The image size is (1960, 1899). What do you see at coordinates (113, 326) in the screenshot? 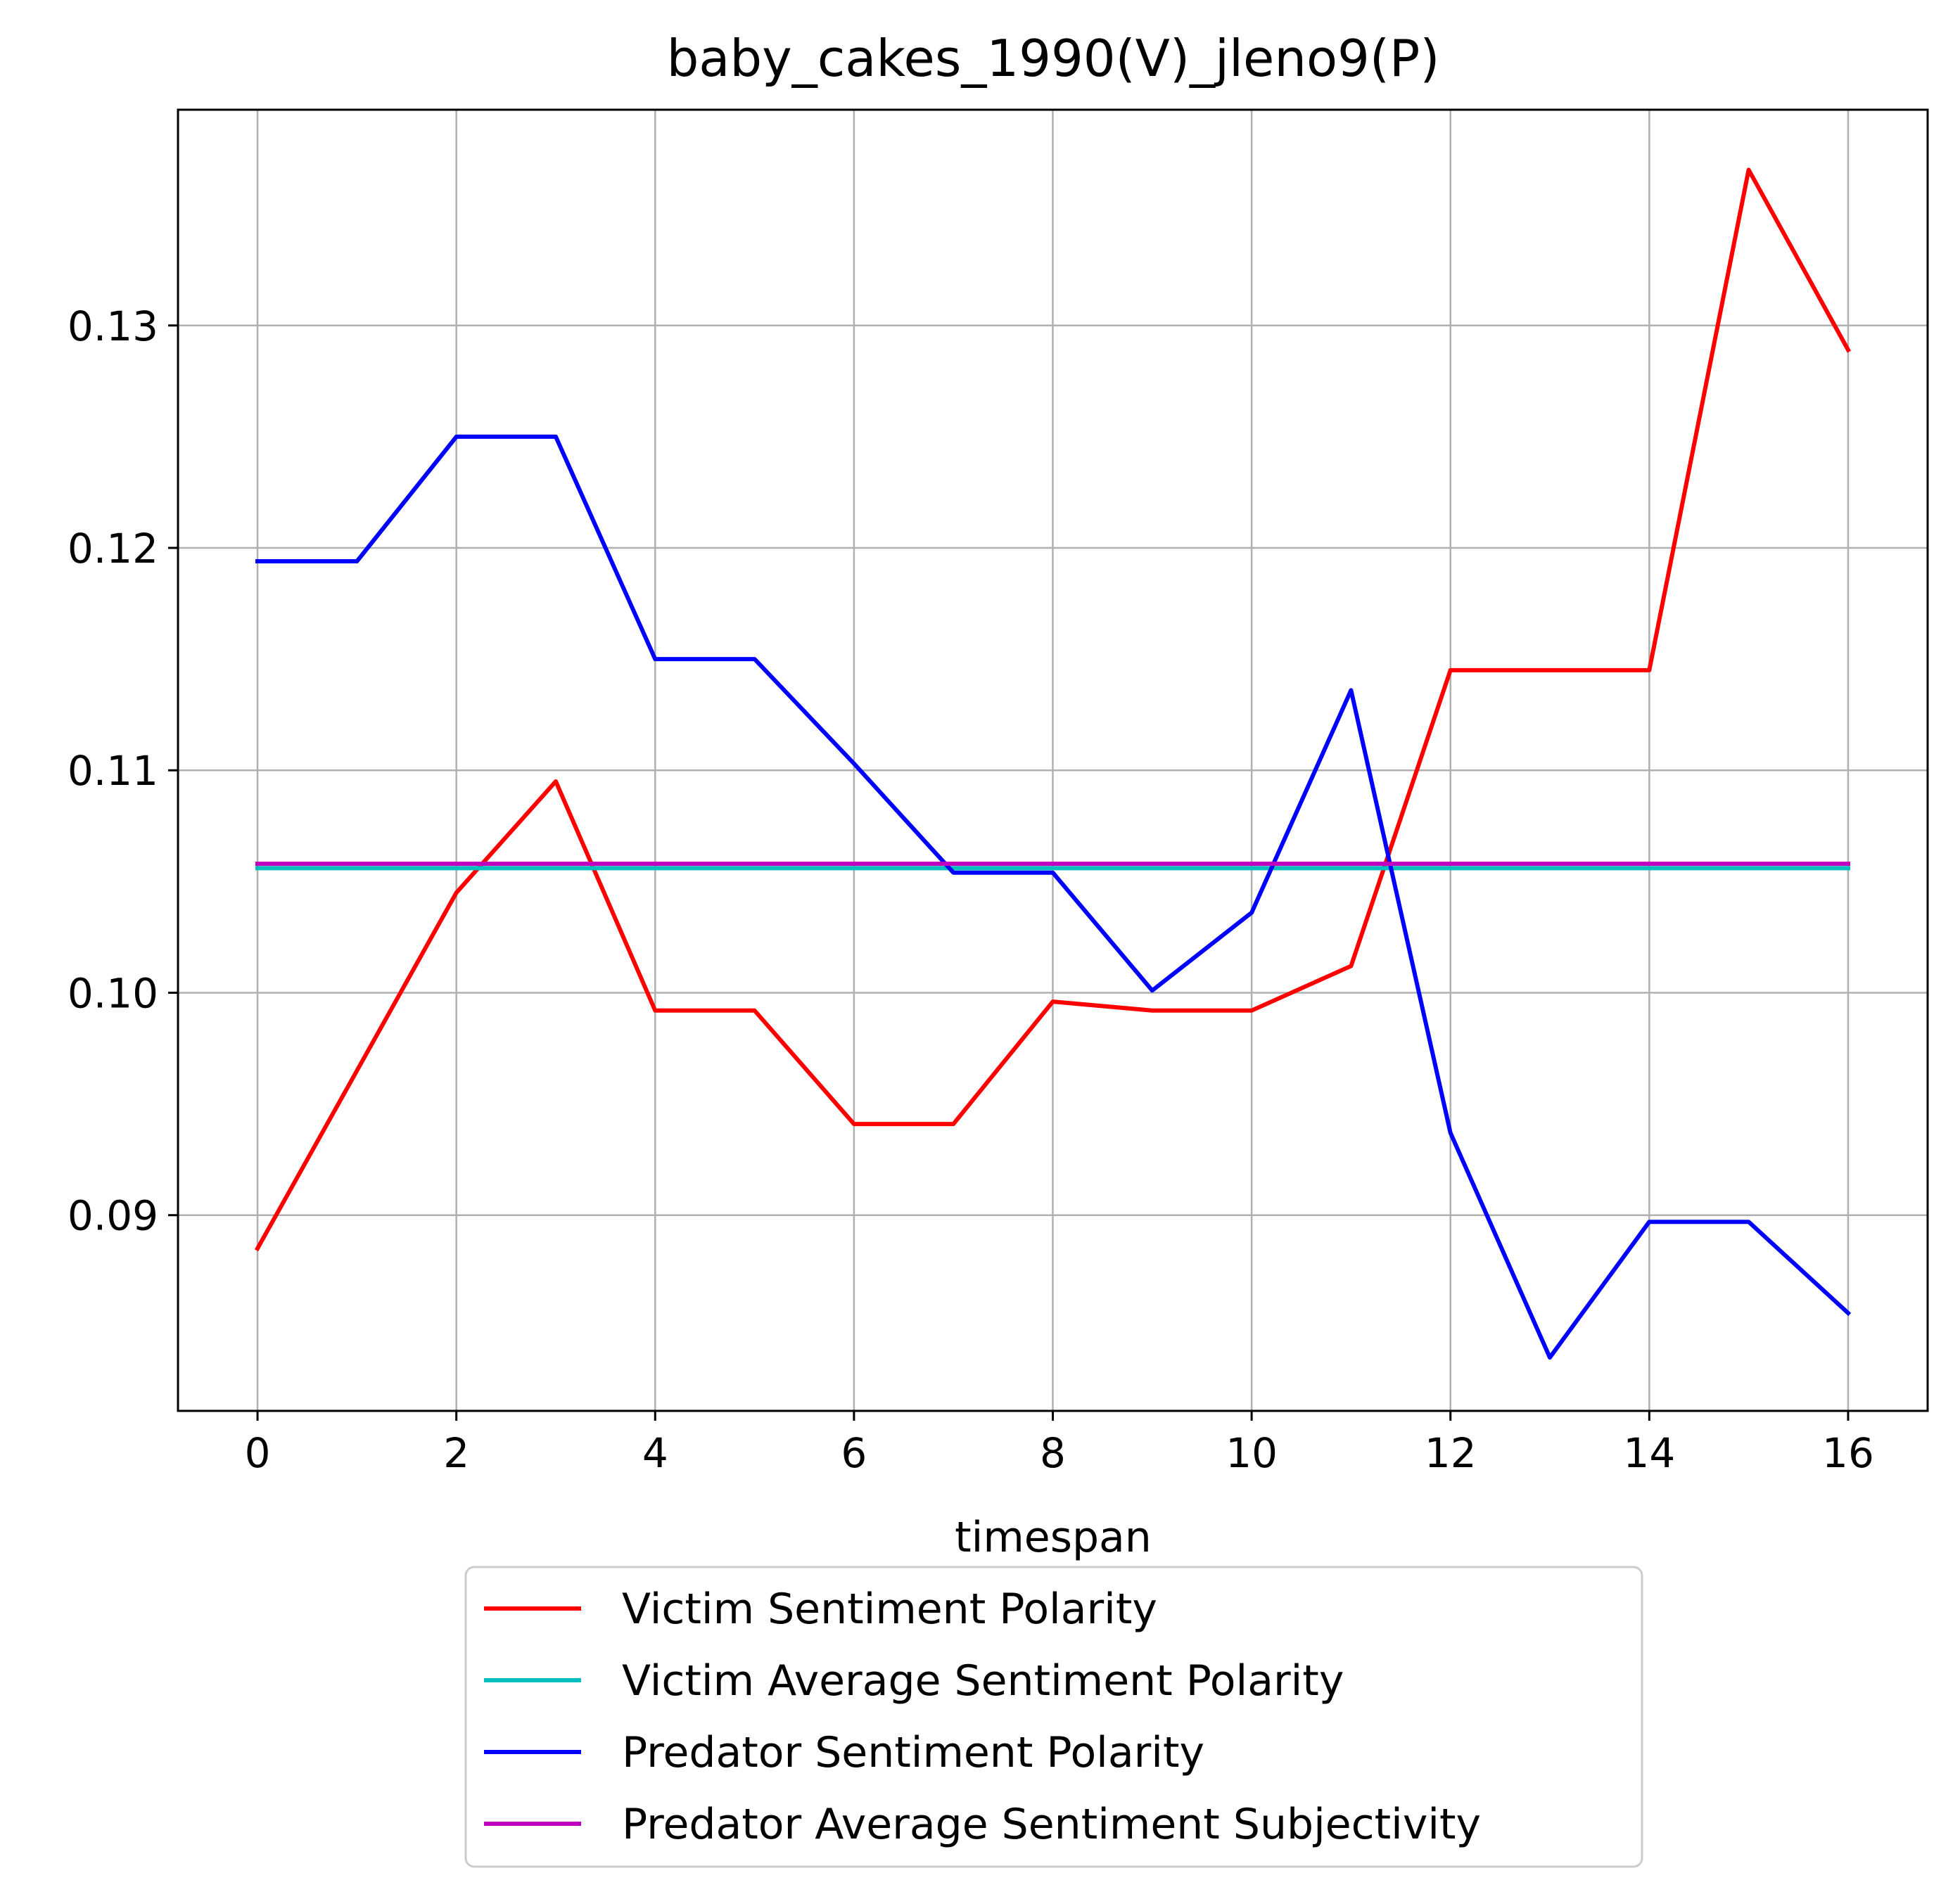
I see `y-tick-label: 0.13` at bounding box center [113, 326].